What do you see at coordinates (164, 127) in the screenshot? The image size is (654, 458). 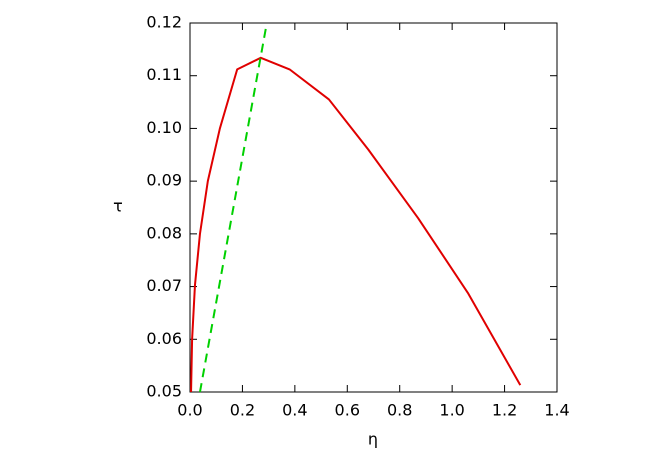 I see `y-tick-label: 0.10` at bounding box center [164, 127].